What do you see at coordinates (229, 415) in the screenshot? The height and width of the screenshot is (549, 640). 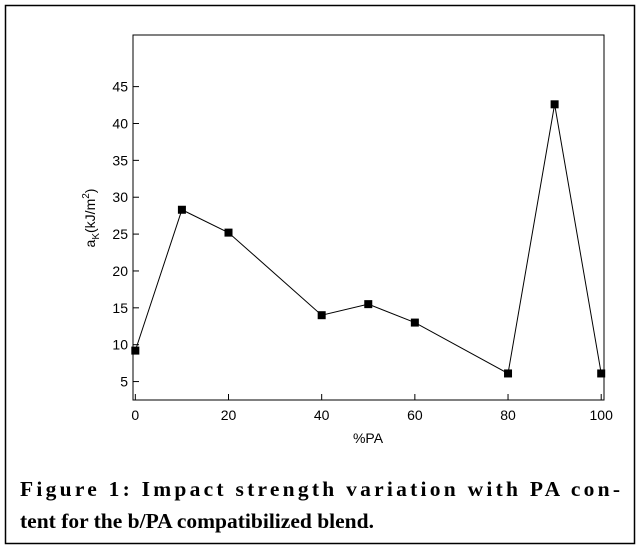 I see `x-tick-label: 20` at bounding box center [229, 415].